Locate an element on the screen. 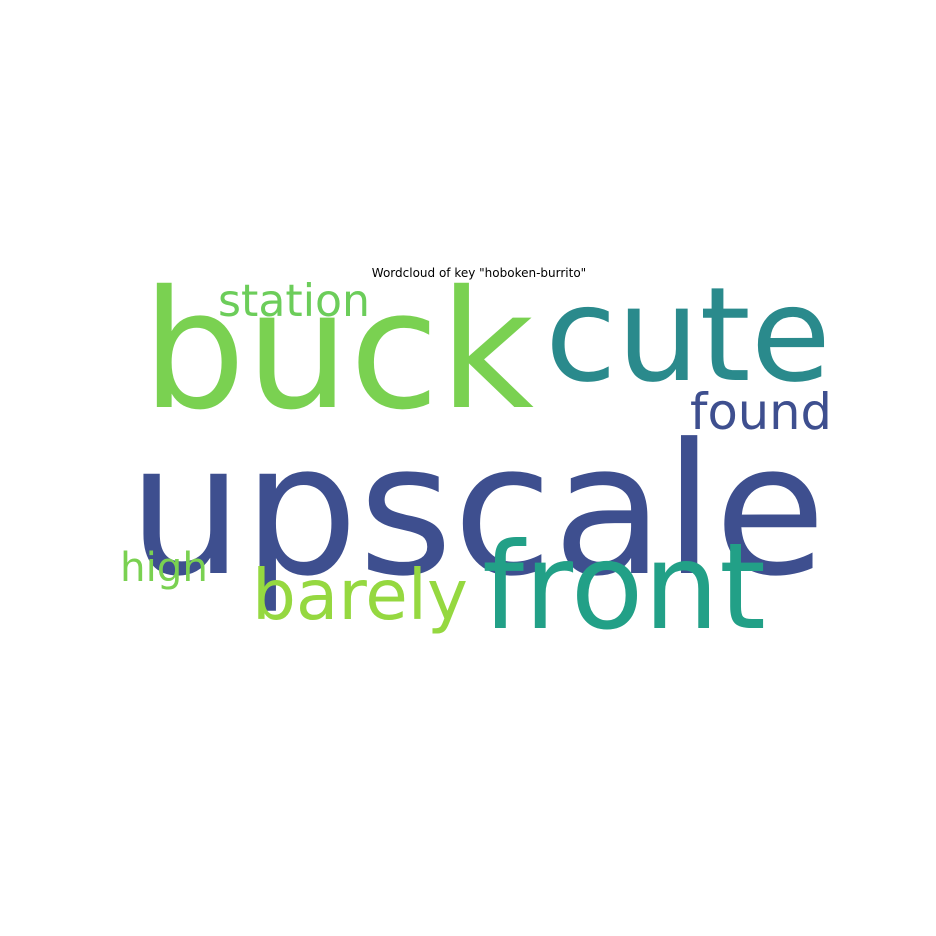  word-found: found is located at coordinates (761, 412).